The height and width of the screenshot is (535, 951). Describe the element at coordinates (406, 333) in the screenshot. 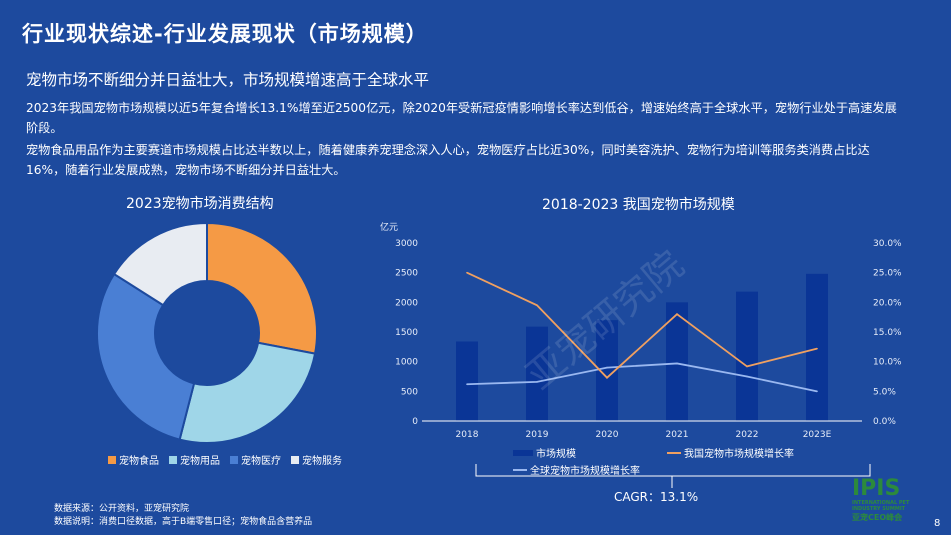

I see `y-tick-label: 1500` at that location.